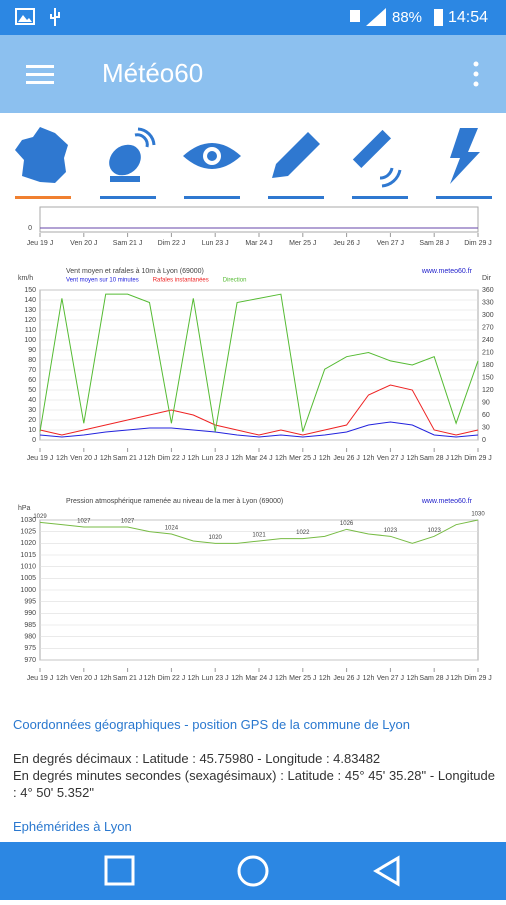 The height and width of the screenshot is (905, 506). Describe the element at coordinates (28, 590) in the screenshot. I see `y-tick-label: 1000` at that location.